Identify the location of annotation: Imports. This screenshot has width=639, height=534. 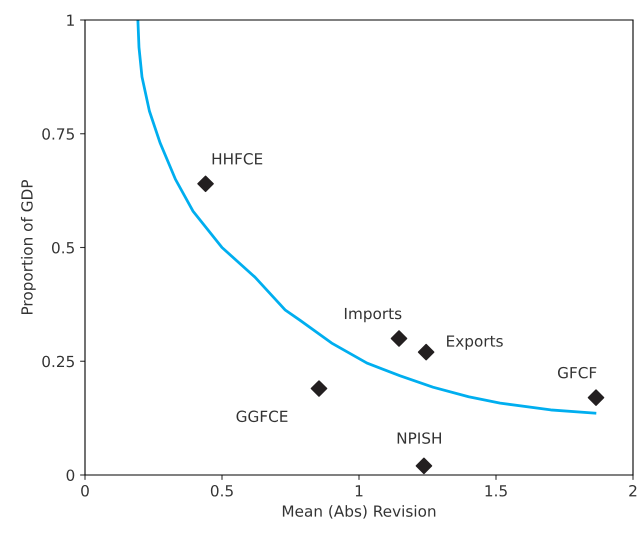
(373, 315).